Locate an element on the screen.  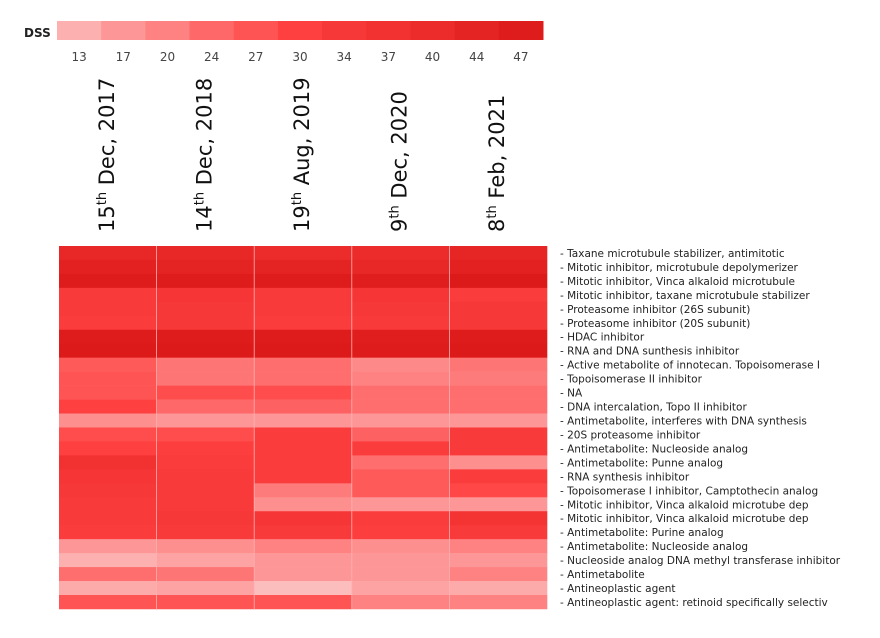
row-label: - Antimetabolite is located at coordinates (602, 575).